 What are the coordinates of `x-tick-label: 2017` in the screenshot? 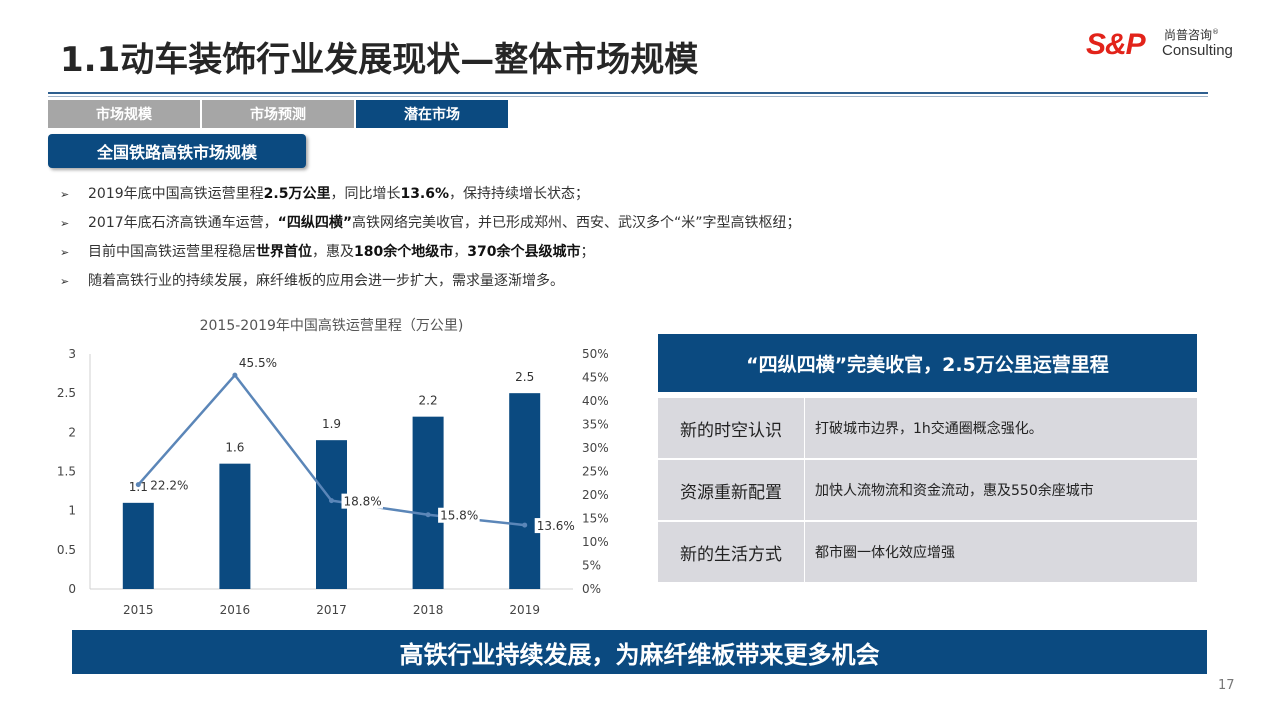 It's located at (331, 610).